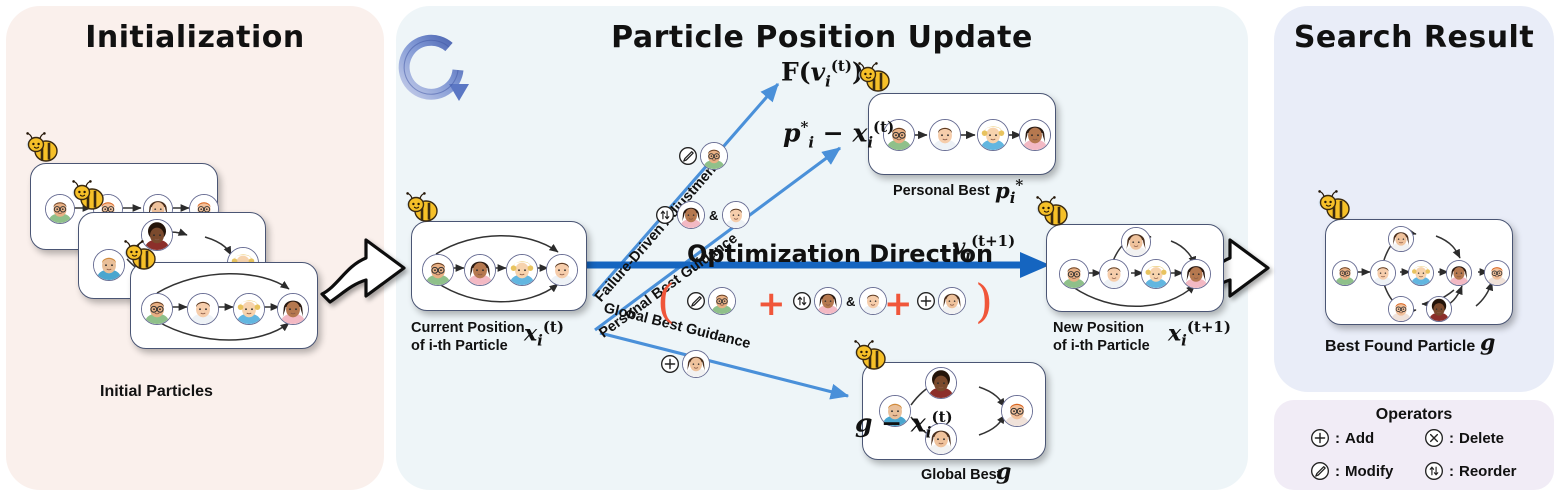 Image resolution: width=1560 pixels, height=496 pixels. Describe the element at coordinates (156, 391) in the screenshot. I see `initial-particles-caption: Initial Particles` at that location.